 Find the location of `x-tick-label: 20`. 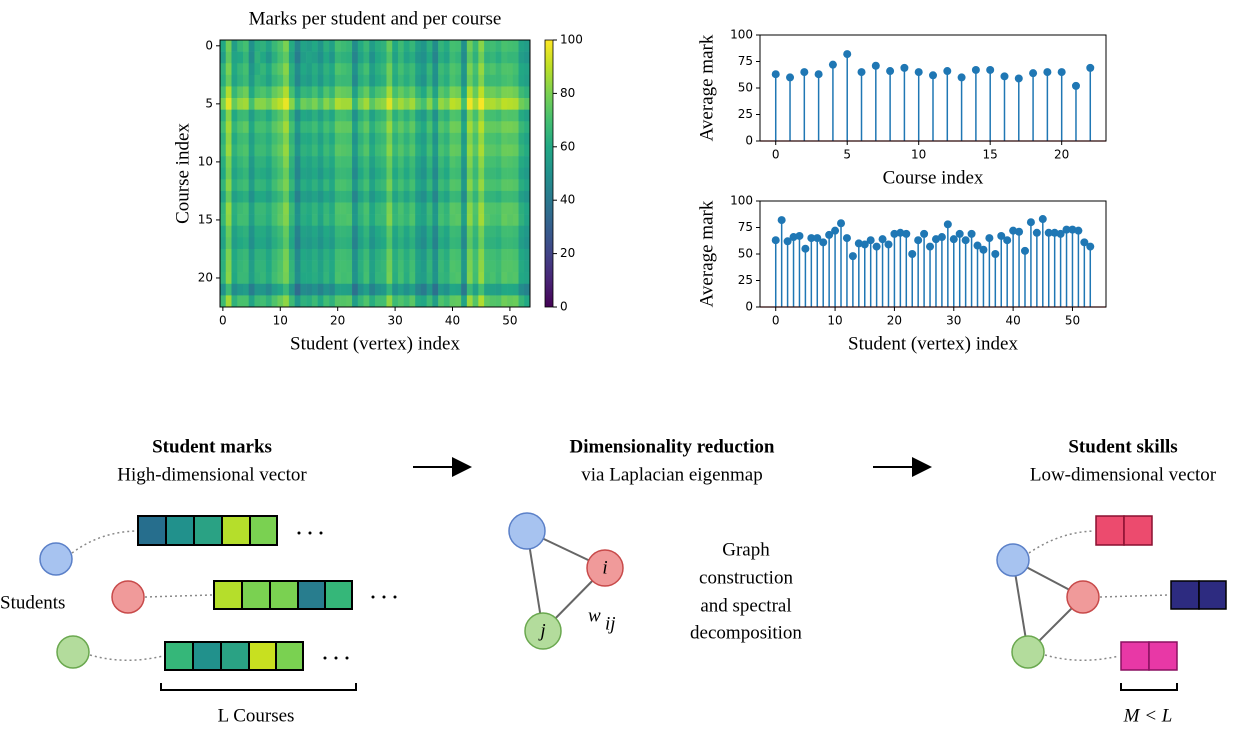

x-tick-label: 20 is located at coordinates (894, 321).